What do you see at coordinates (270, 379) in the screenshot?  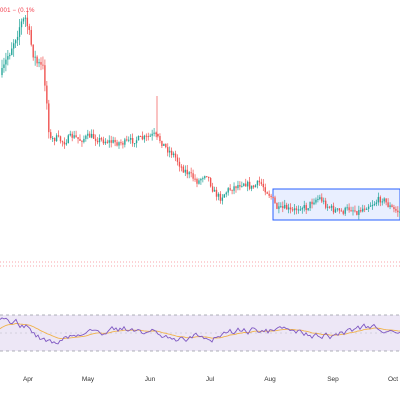 I see `x-tick-label: Aug` at bounding box center [270, 379].